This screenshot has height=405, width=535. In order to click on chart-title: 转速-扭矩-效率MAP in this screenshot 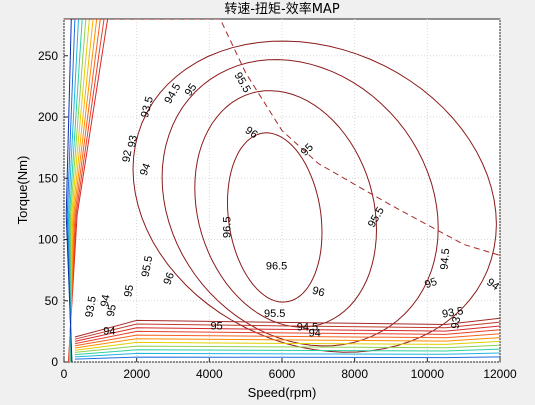, I will do `click(281, 9)`.